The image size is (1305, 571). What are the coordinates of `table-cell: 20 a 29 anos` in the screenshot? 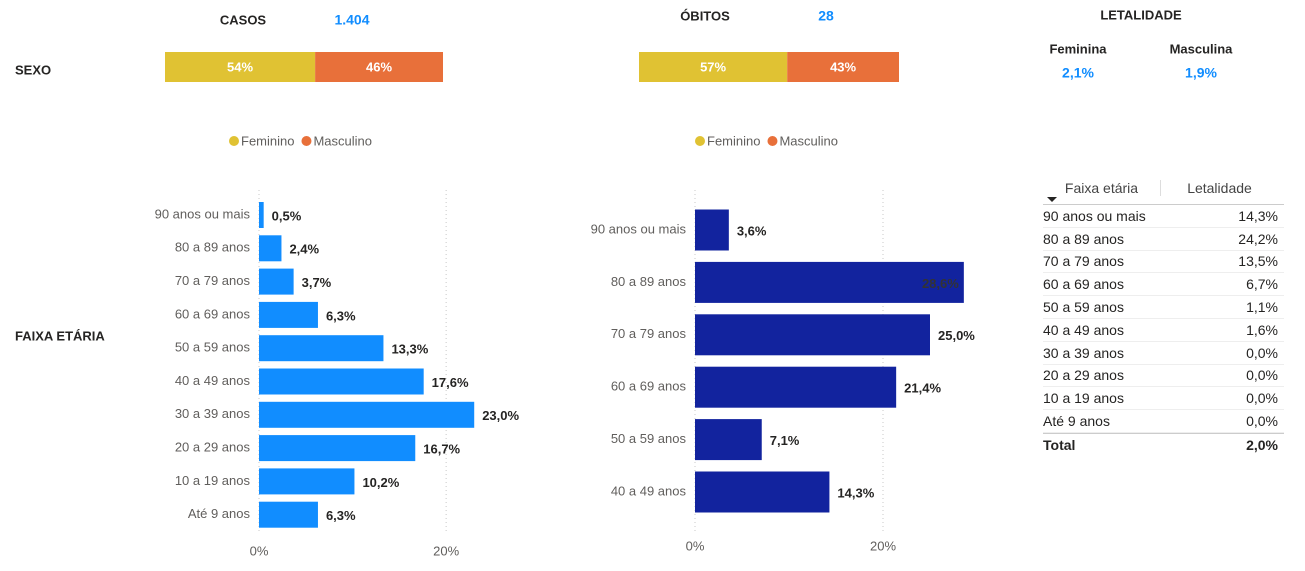 It's located at (1083, 375).